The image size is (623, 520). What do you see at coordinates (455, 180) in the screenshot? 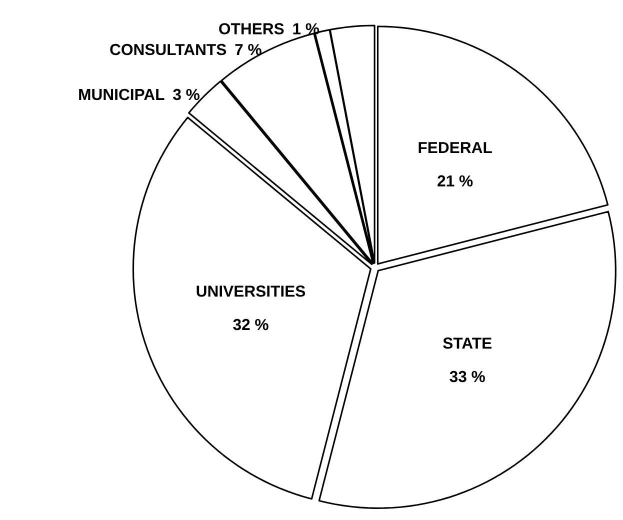
I see `data-label: 21 %` at bounding box center [455, 180].